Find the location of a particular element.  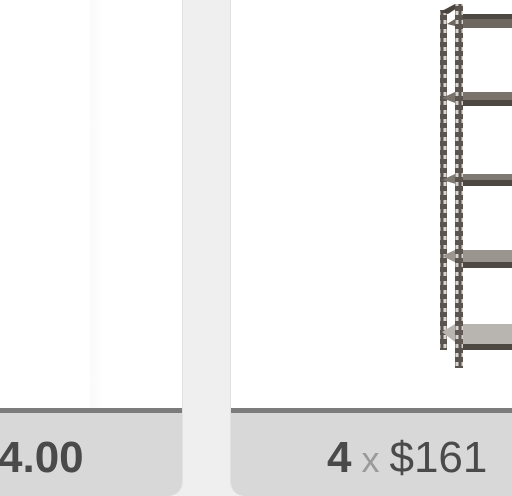

price-bar-right: 4 x $161 is located at coordinates (371, 452).